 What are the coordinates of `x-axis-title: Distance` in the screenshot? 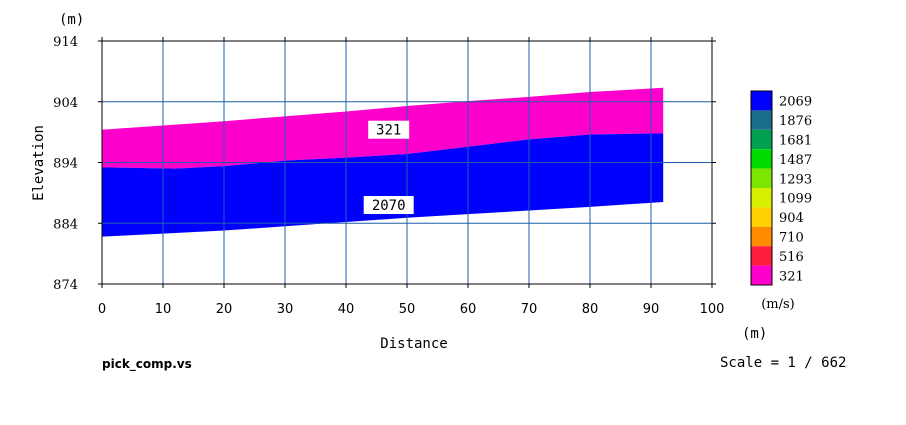 It's located at (413, 344).